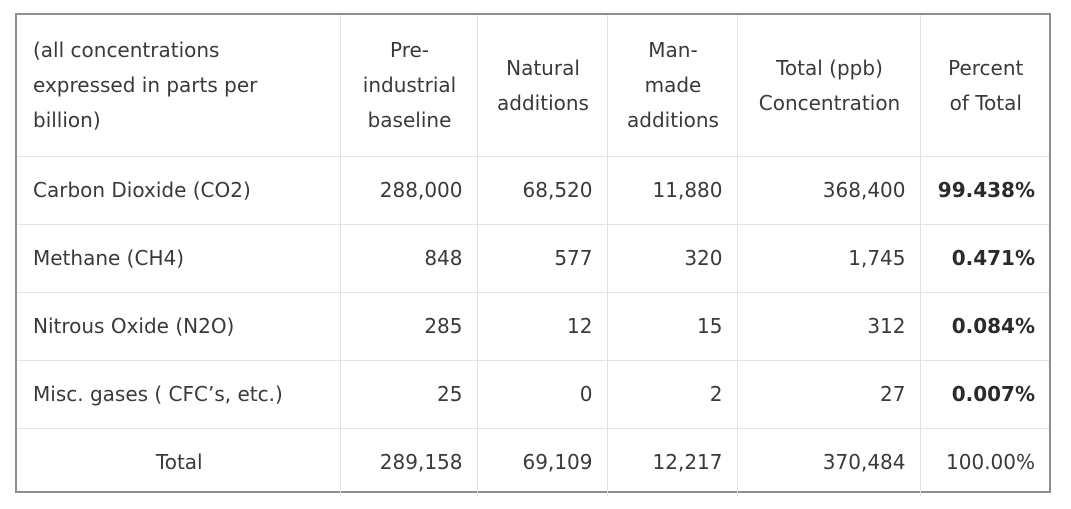 This screenshot has width=1071, height=509. Describe the element at coordinates (542, 326) in the screenshot. I see `cell-natural: 12` at that location.